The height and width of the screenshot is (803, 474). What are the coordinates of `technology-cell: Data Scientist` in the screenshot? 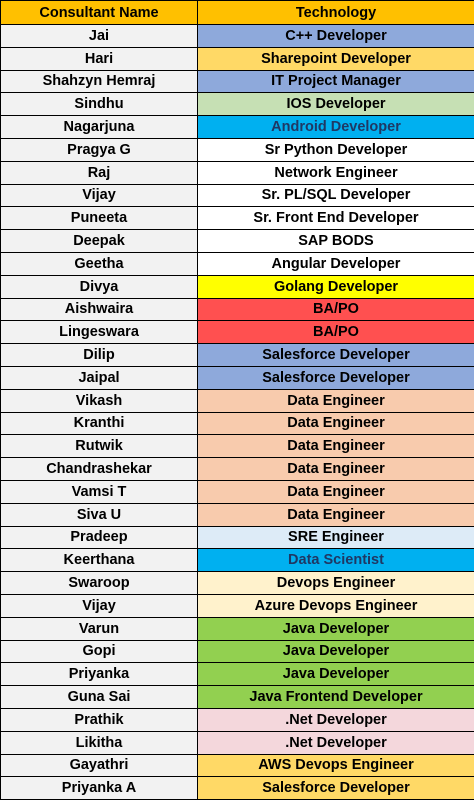 It's located at (335, 560).